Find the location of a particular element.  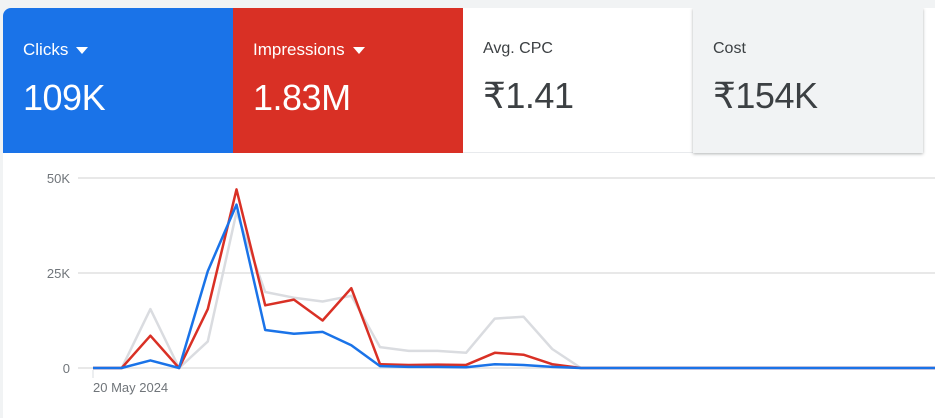

scorecard-cost: Cost ₹154K is located at coordinates (808, 80).